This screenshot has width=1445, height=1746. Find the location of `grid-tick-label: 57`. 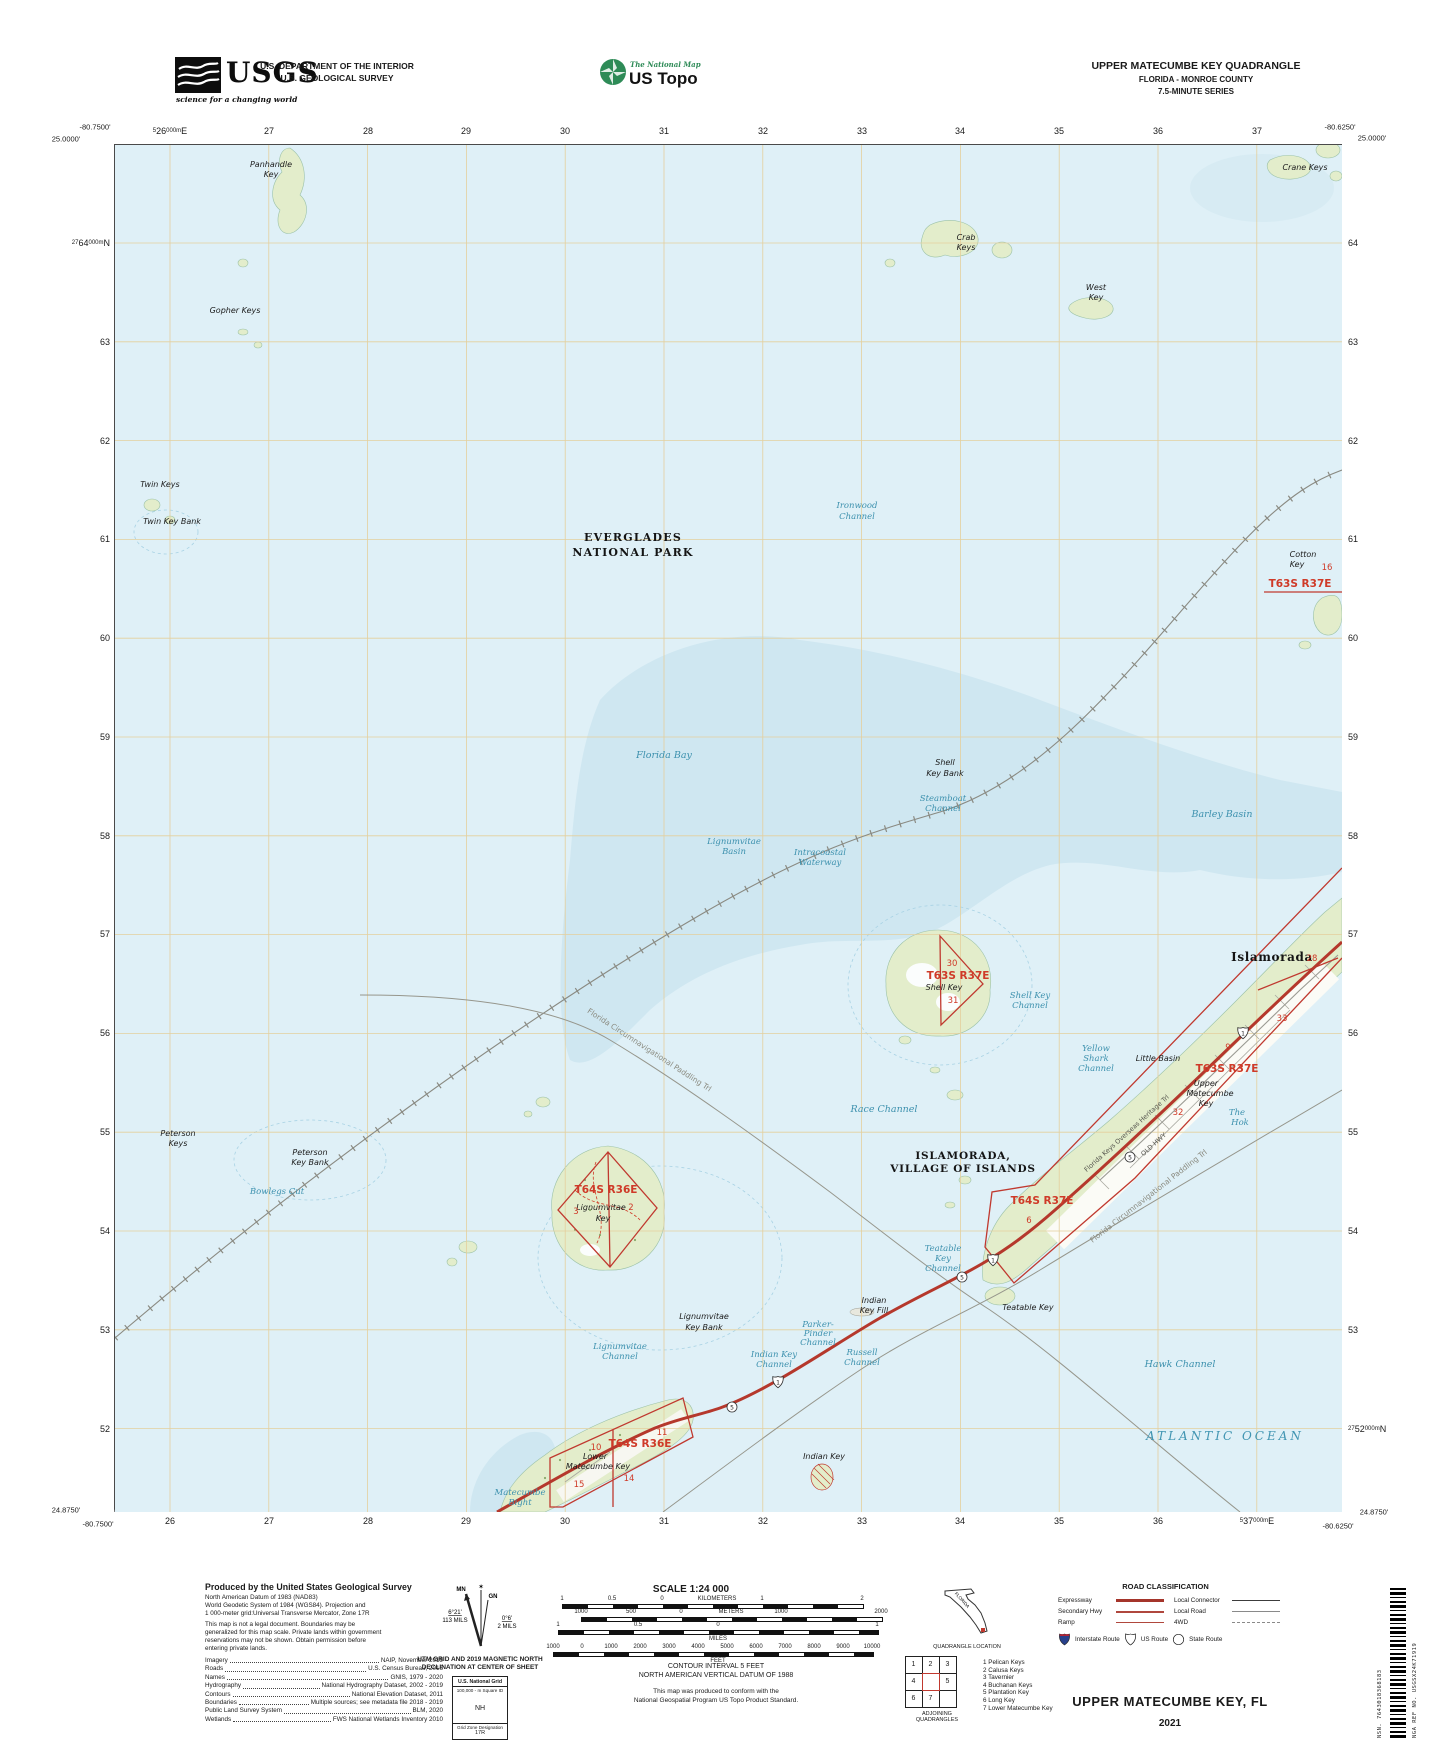

grid-tick-label: 57 is located at coordinates (104, 934).